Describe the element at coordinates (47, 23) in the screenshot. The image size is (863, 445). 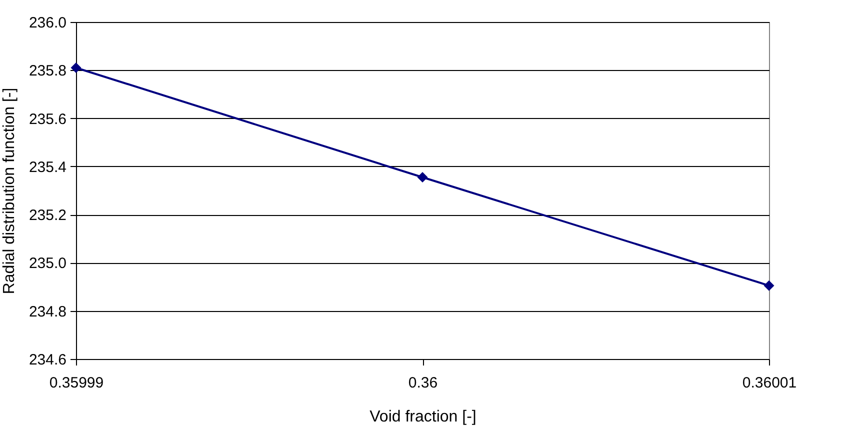
I see `y-tick-label: 236.0` at that location.